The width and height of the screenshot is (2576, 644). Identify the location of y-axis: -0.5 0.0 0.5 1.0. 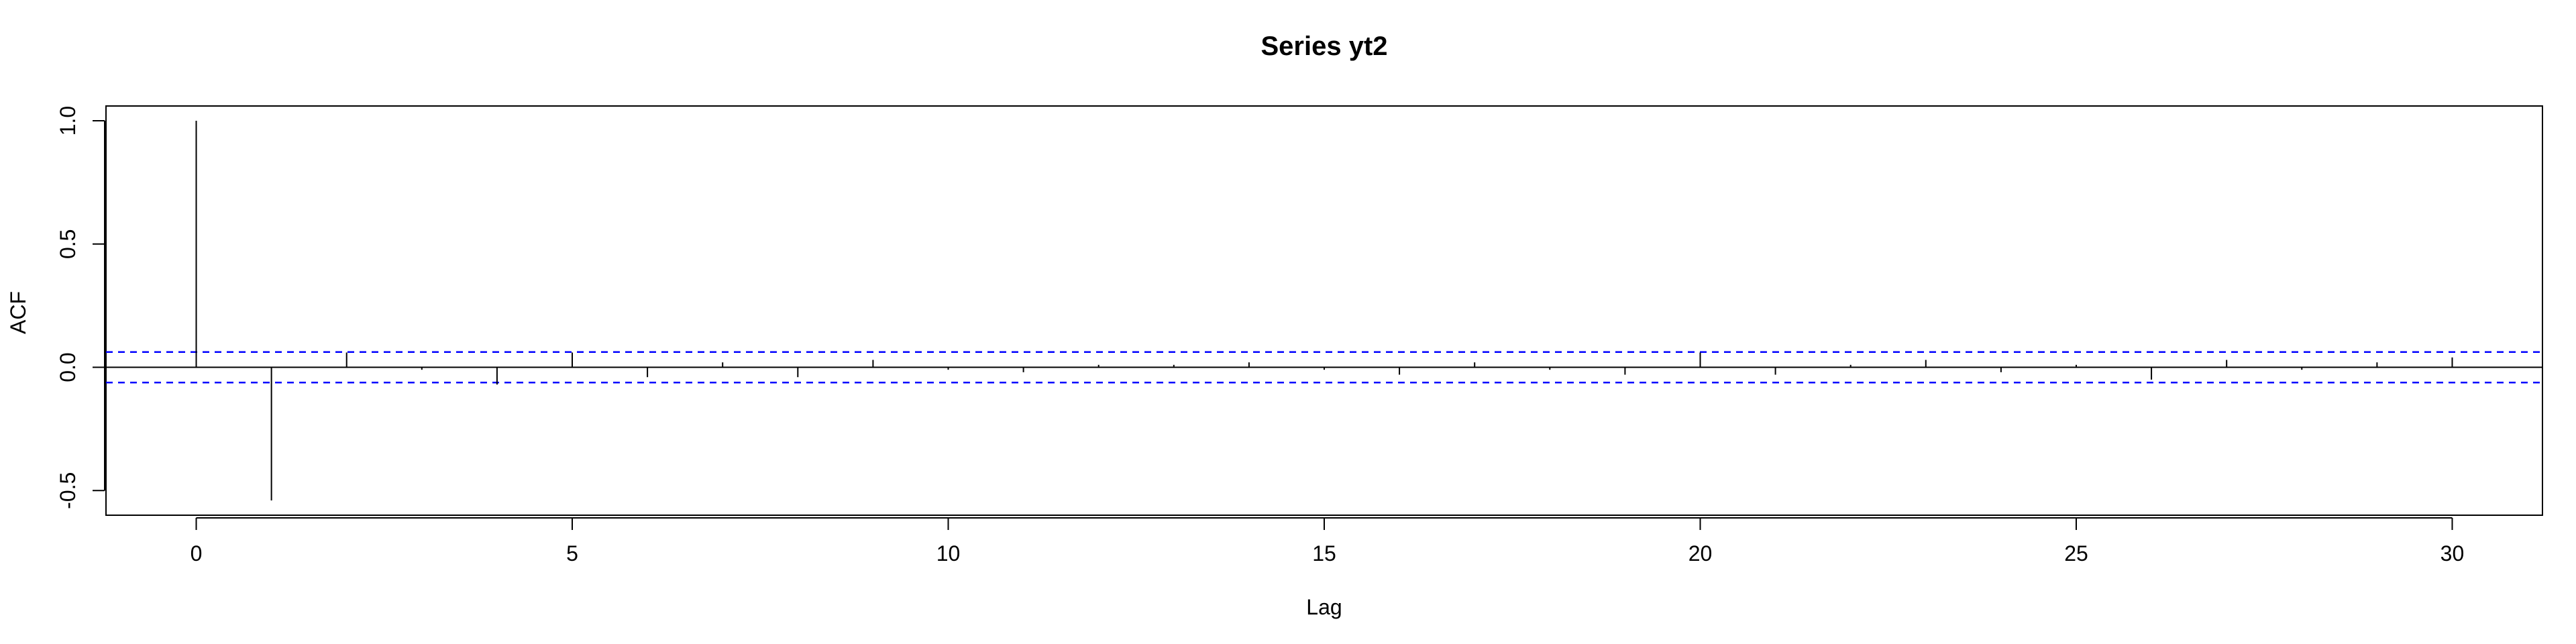
(80, 307).